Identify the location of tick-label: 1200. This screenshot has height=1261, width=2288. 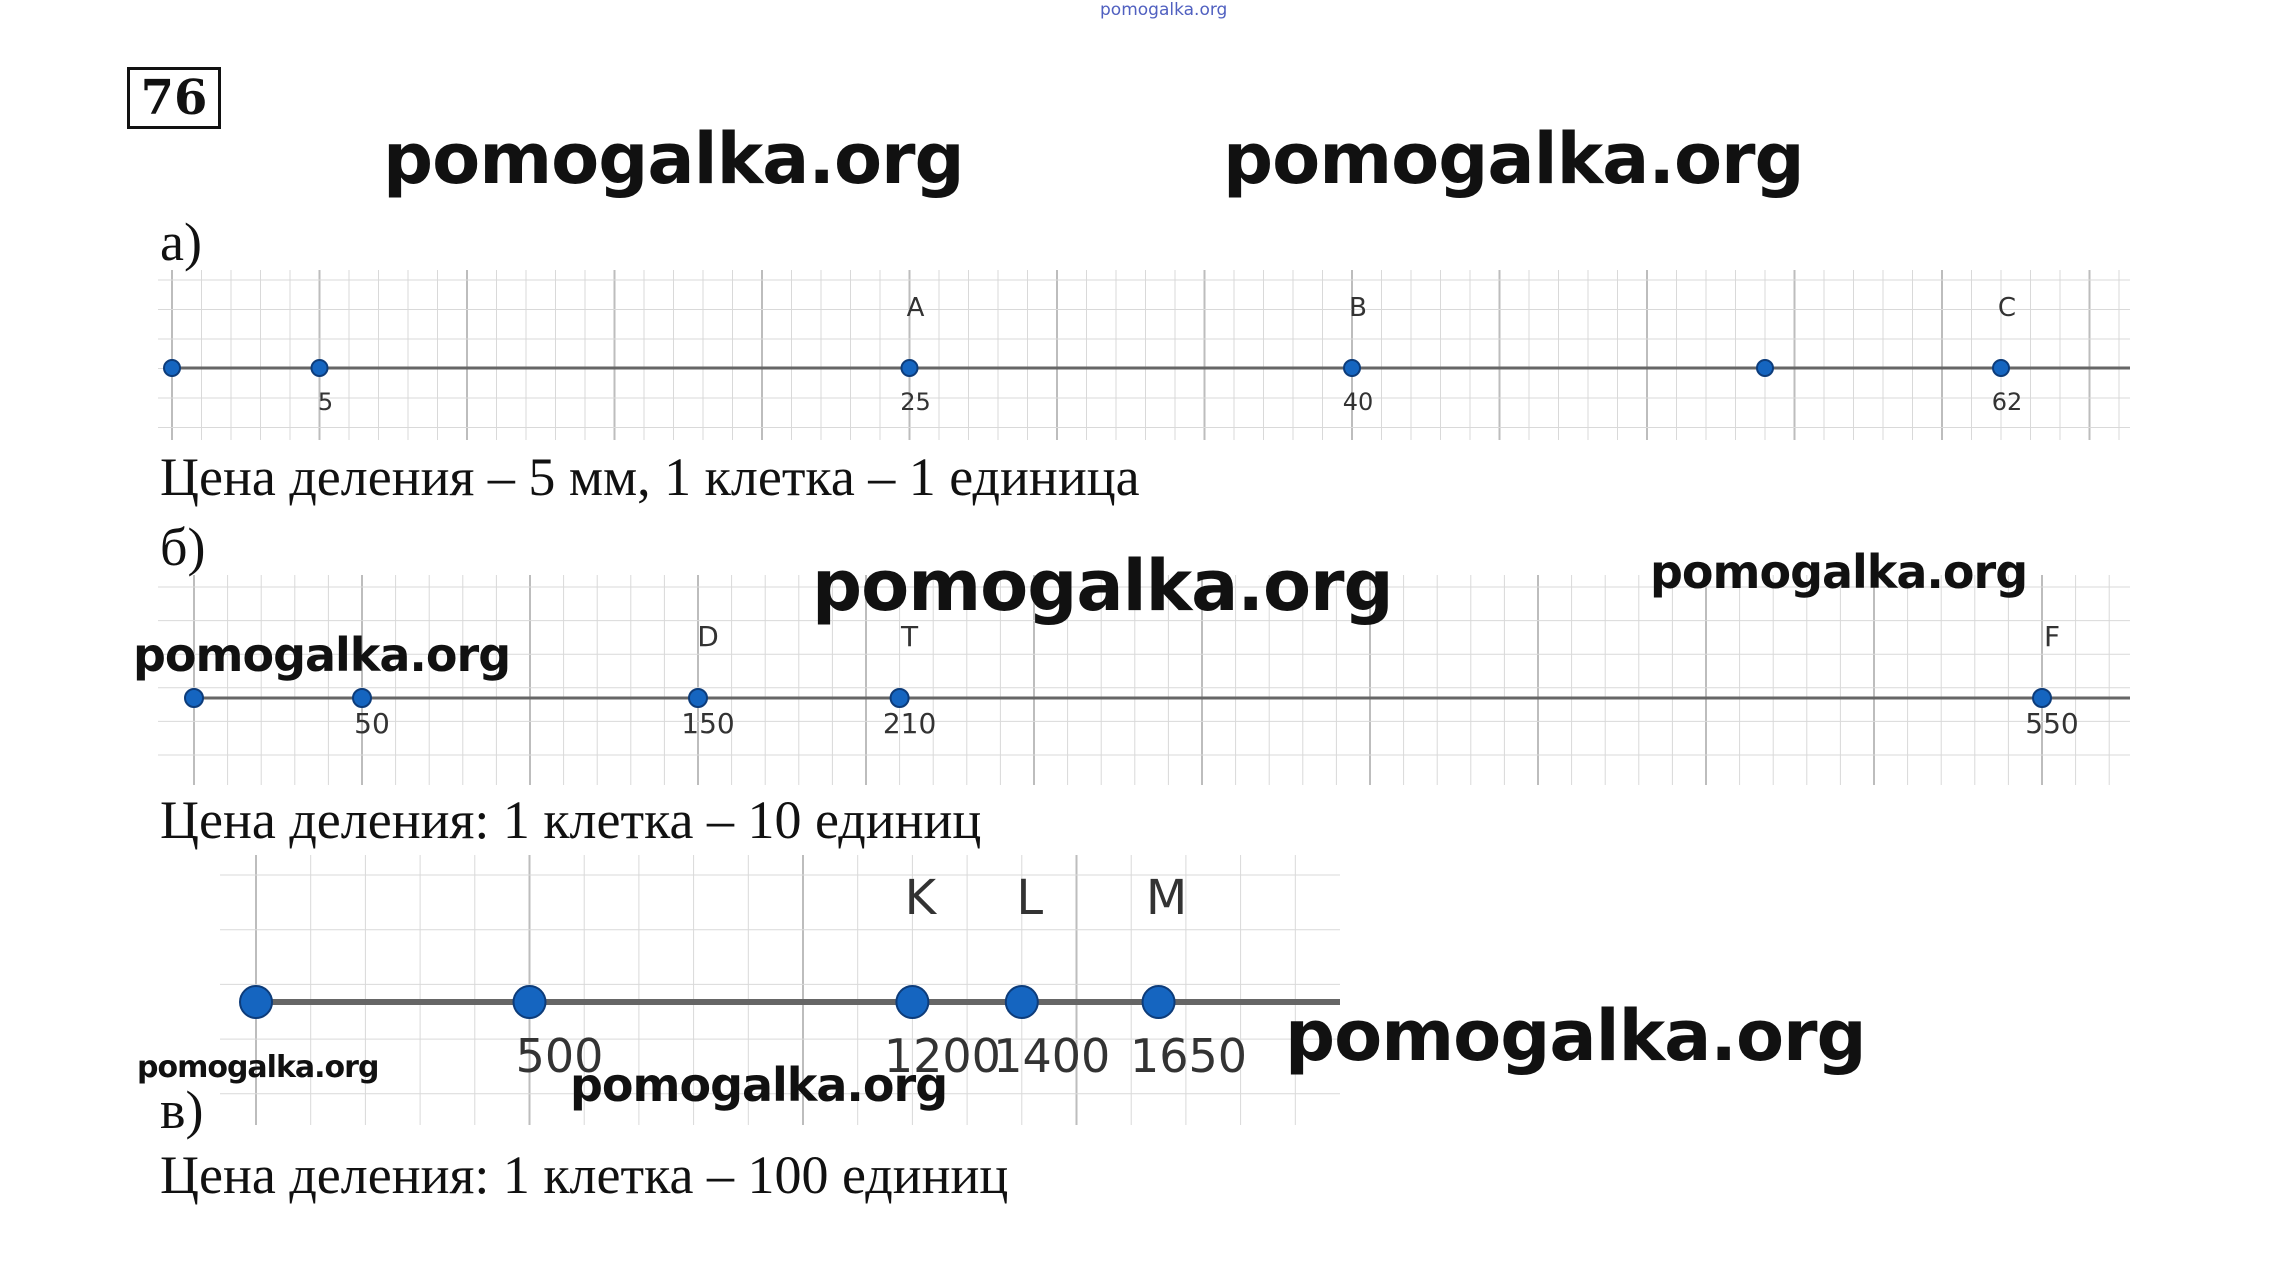
(942, 1056).